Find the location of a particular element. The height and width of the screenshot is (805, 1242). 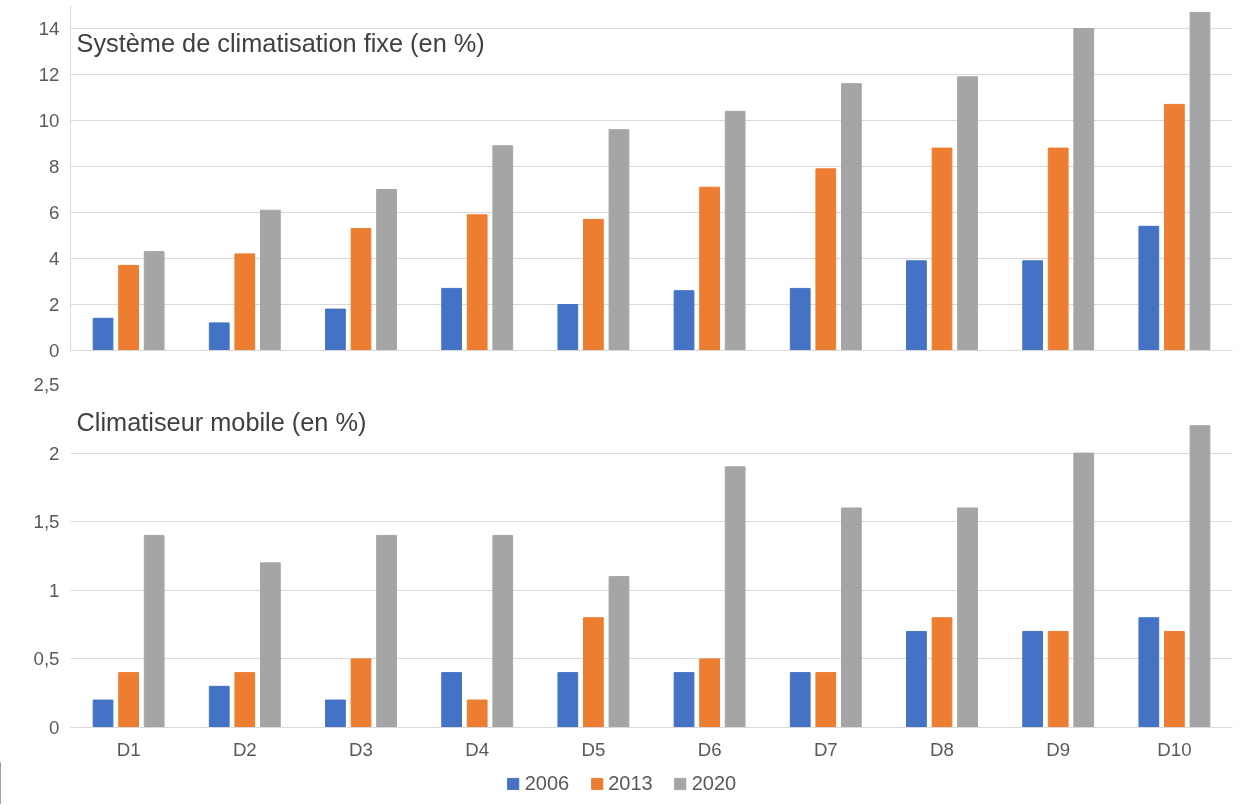

legend-label: 2013 is located at coordinates (630, 783).